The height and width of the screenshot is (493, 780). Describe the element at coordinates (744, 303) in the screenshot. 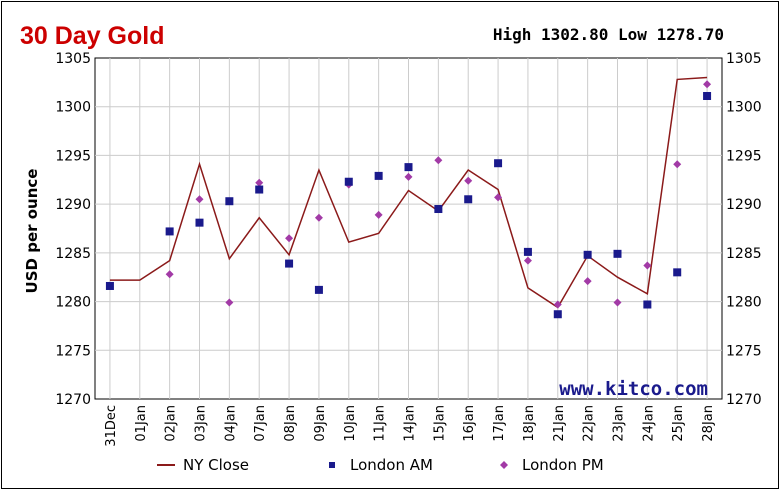

I see `y-tick-label-right: 1280` at that location.